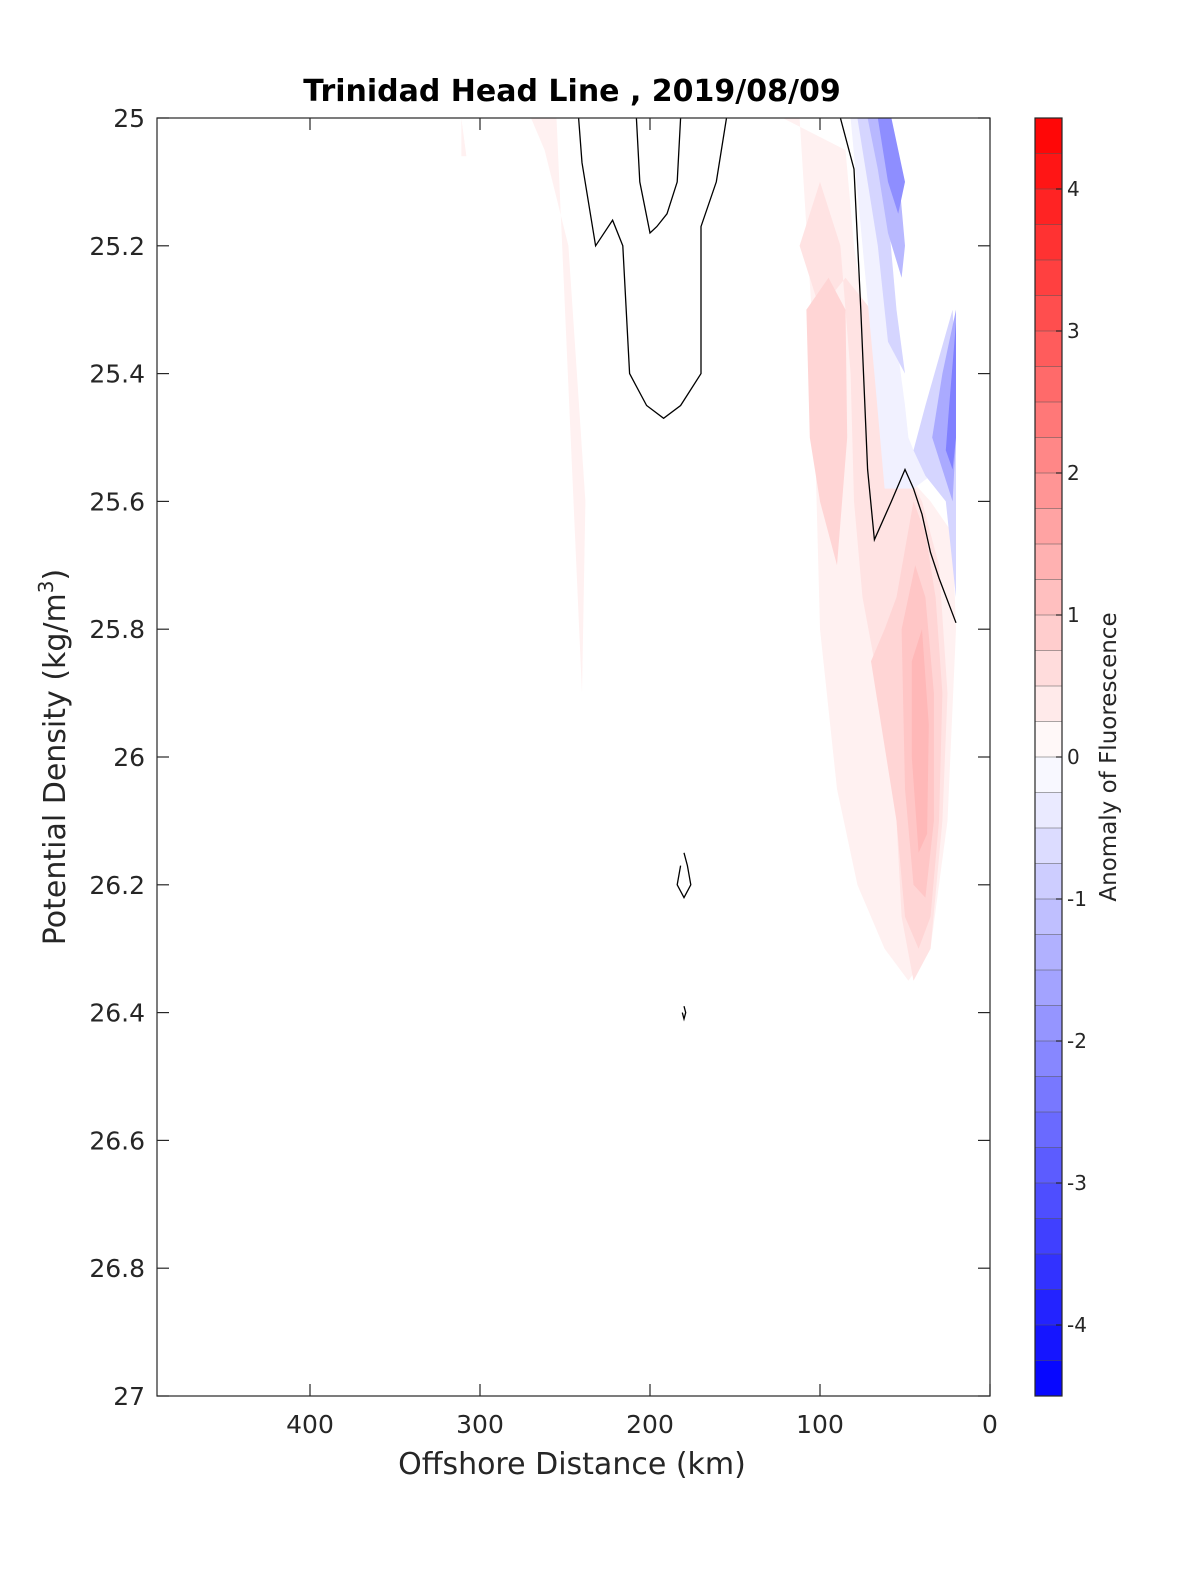 The image size is (1200, 1575). I want to click on y-axis-label: Potential Density (kg/m3), so click(53, 757).